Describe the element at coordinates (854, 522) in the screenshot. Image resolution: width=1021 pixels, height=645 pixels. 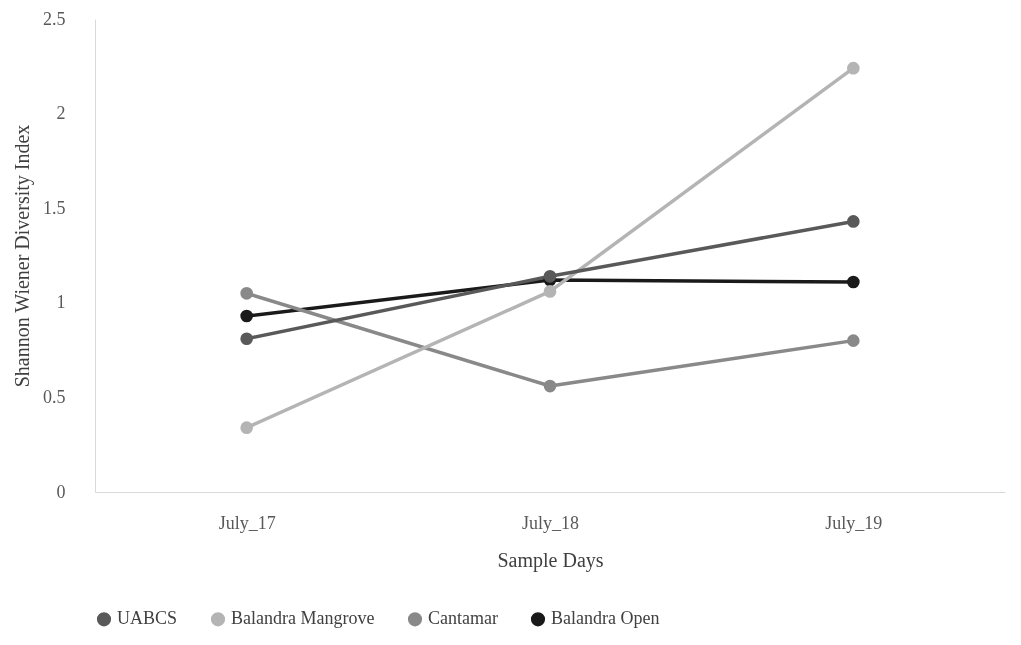
I see `x-tick-label: July_19` at that location.